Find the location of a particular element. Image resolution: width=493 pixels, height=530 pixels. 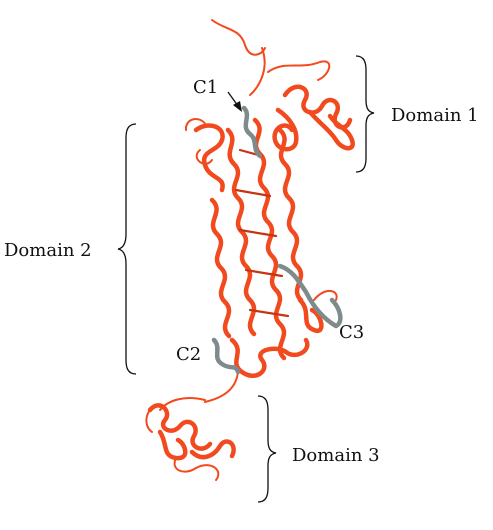

c1-label: C1 is located at coordinates (205, 87).